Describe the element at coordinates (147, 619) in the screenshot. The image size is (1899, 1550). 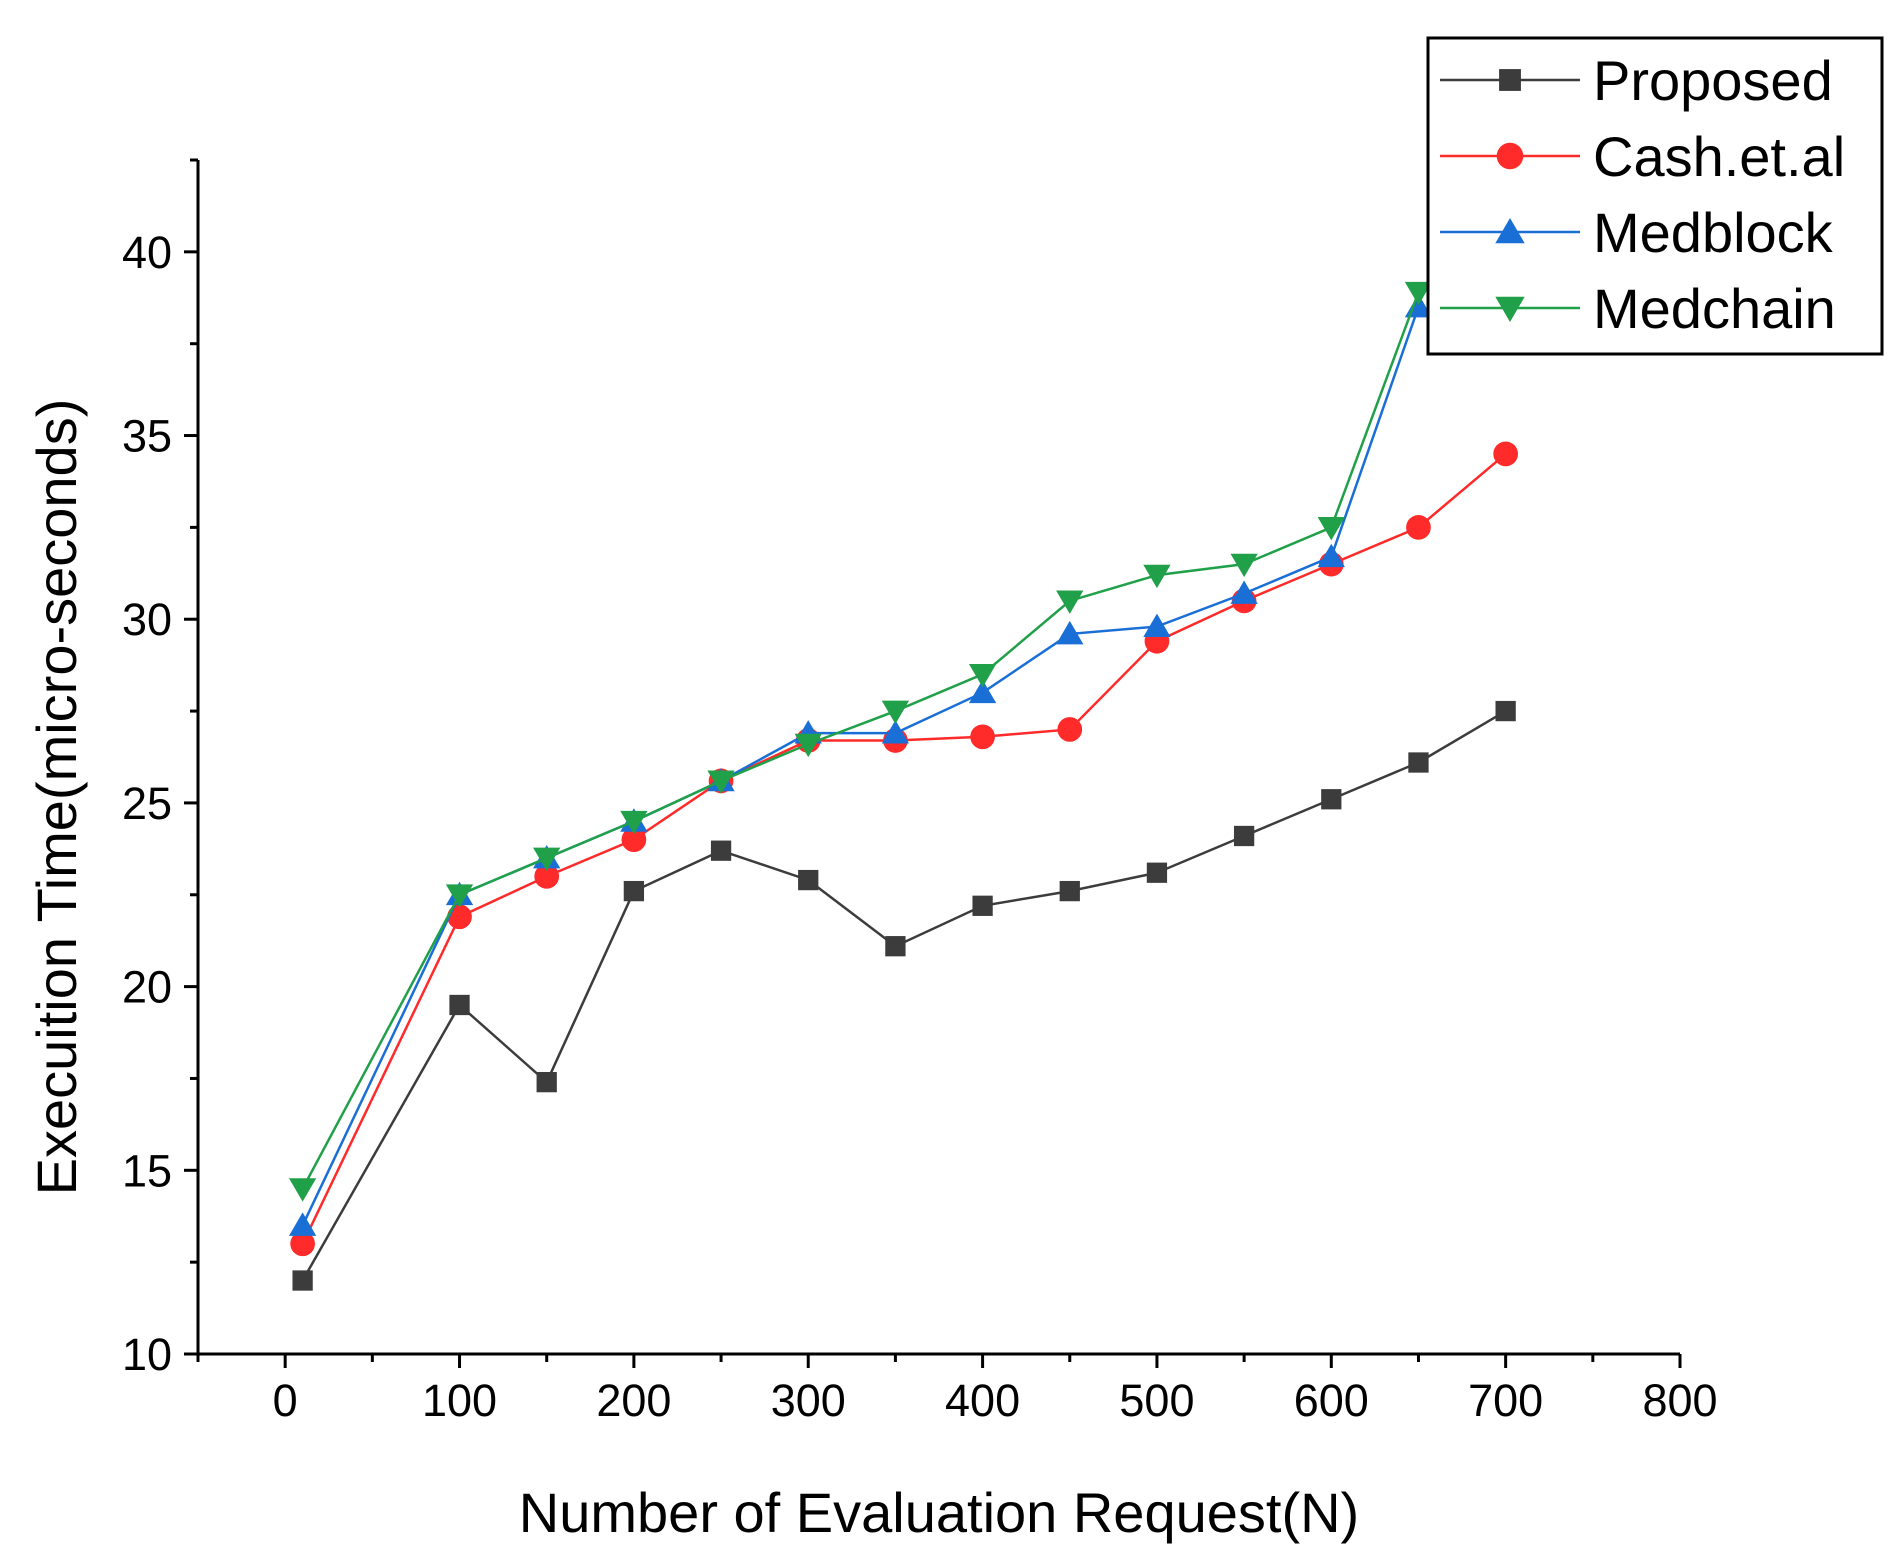
I see `y-tick-label: 30` at that location.